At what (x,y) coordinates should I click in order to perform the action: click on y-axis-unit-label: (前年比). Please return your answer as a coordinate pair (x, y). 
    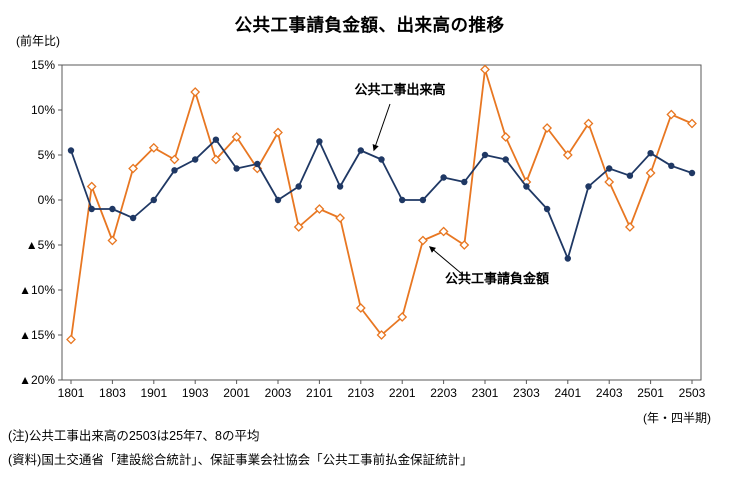
    Looking at the image, I should click on (38, 41).